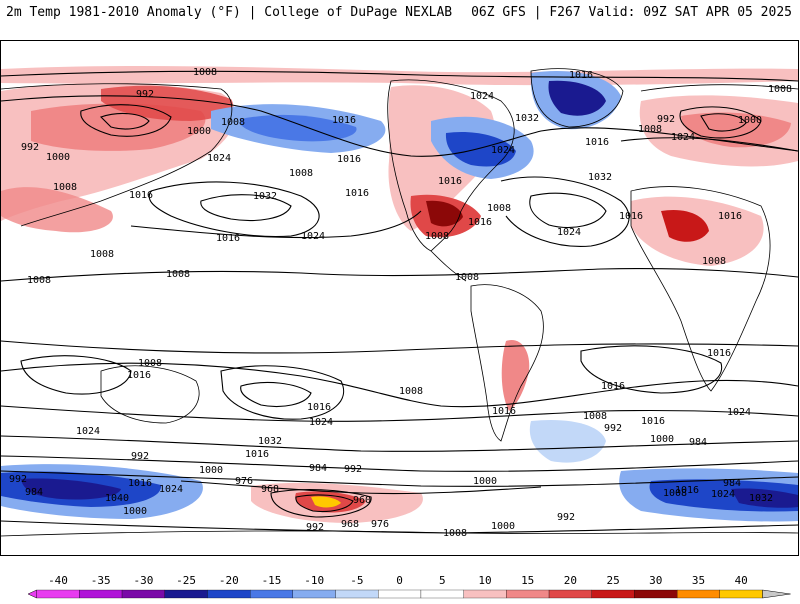  Describe the element at coordinates (399, 347) in the screenshot. I see `isobar-1008-south-tropic` at that location.